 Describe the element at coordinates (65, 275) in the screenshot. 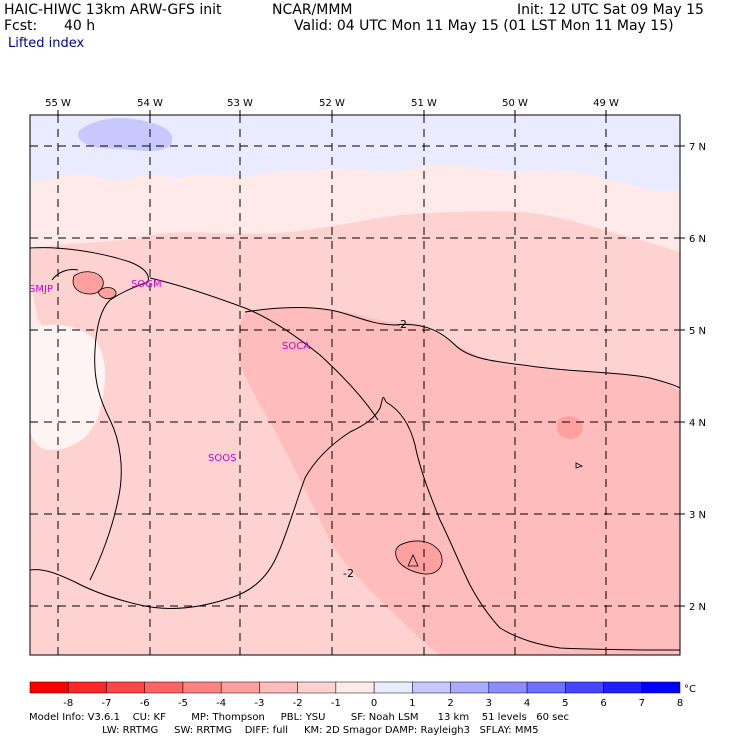

I see `coastline-west` at that location.